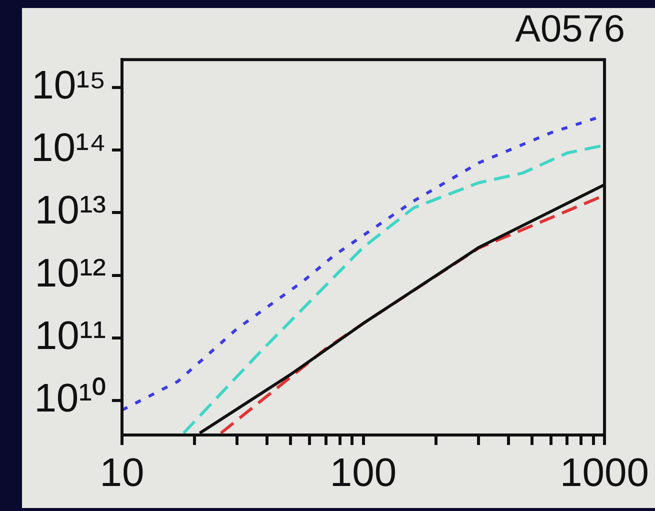 This screenshot has height=511, width=655. I want to click on y-tick-label: 10¹³, so click(70, 210).